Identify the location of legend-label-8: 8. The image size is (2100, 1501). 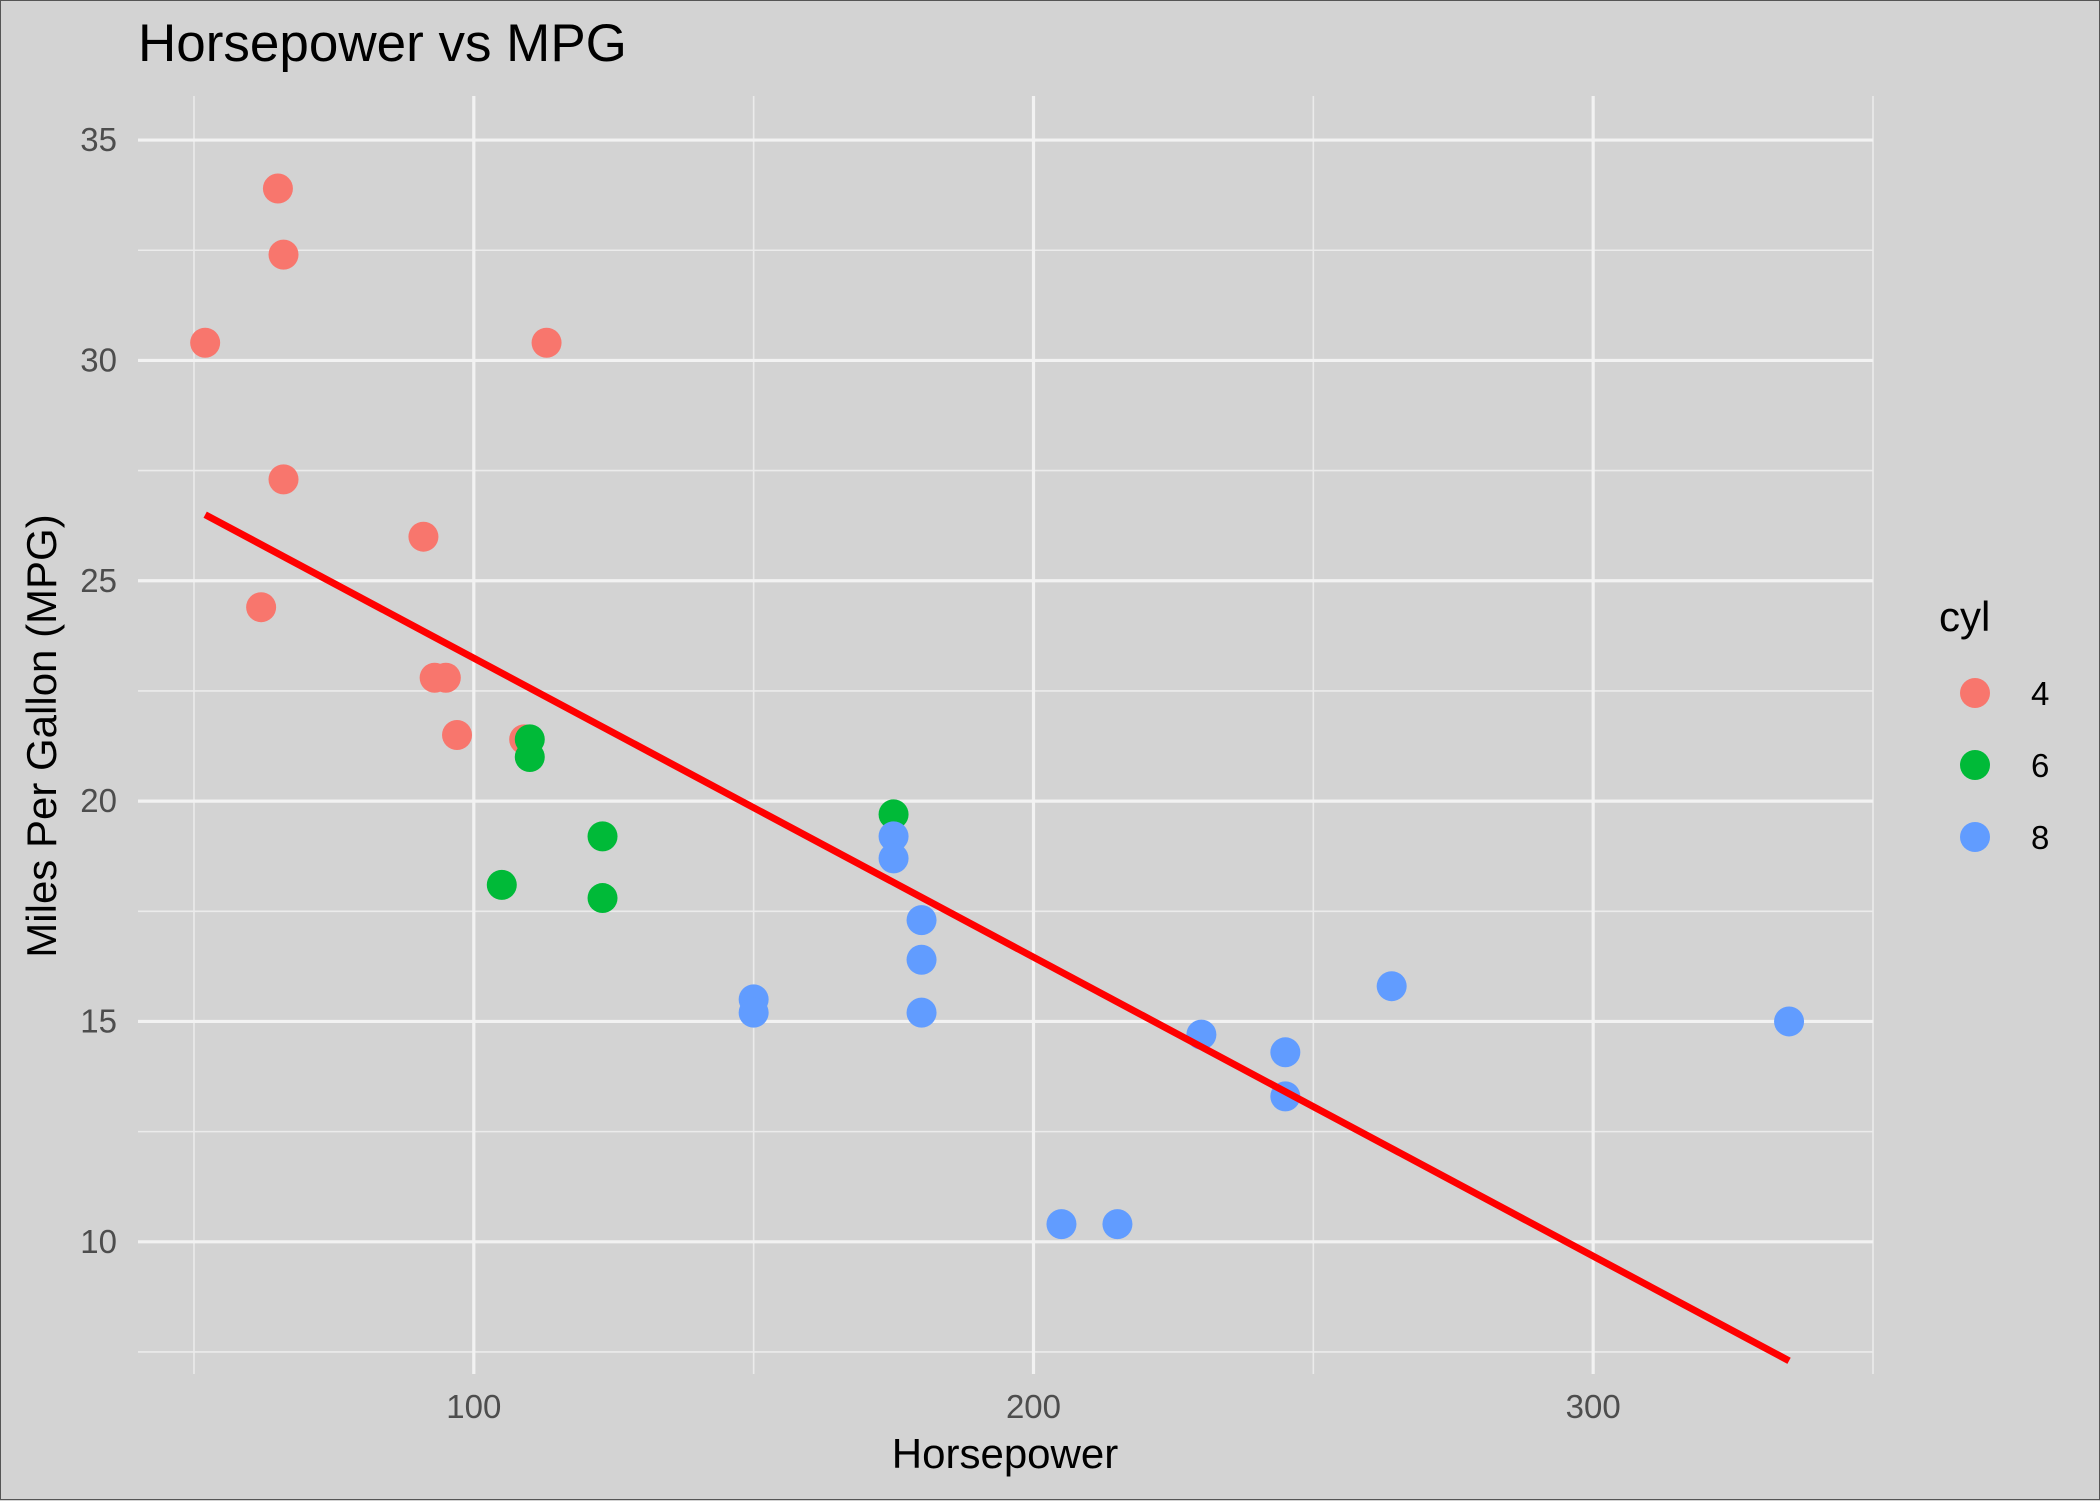
(2040, 837).